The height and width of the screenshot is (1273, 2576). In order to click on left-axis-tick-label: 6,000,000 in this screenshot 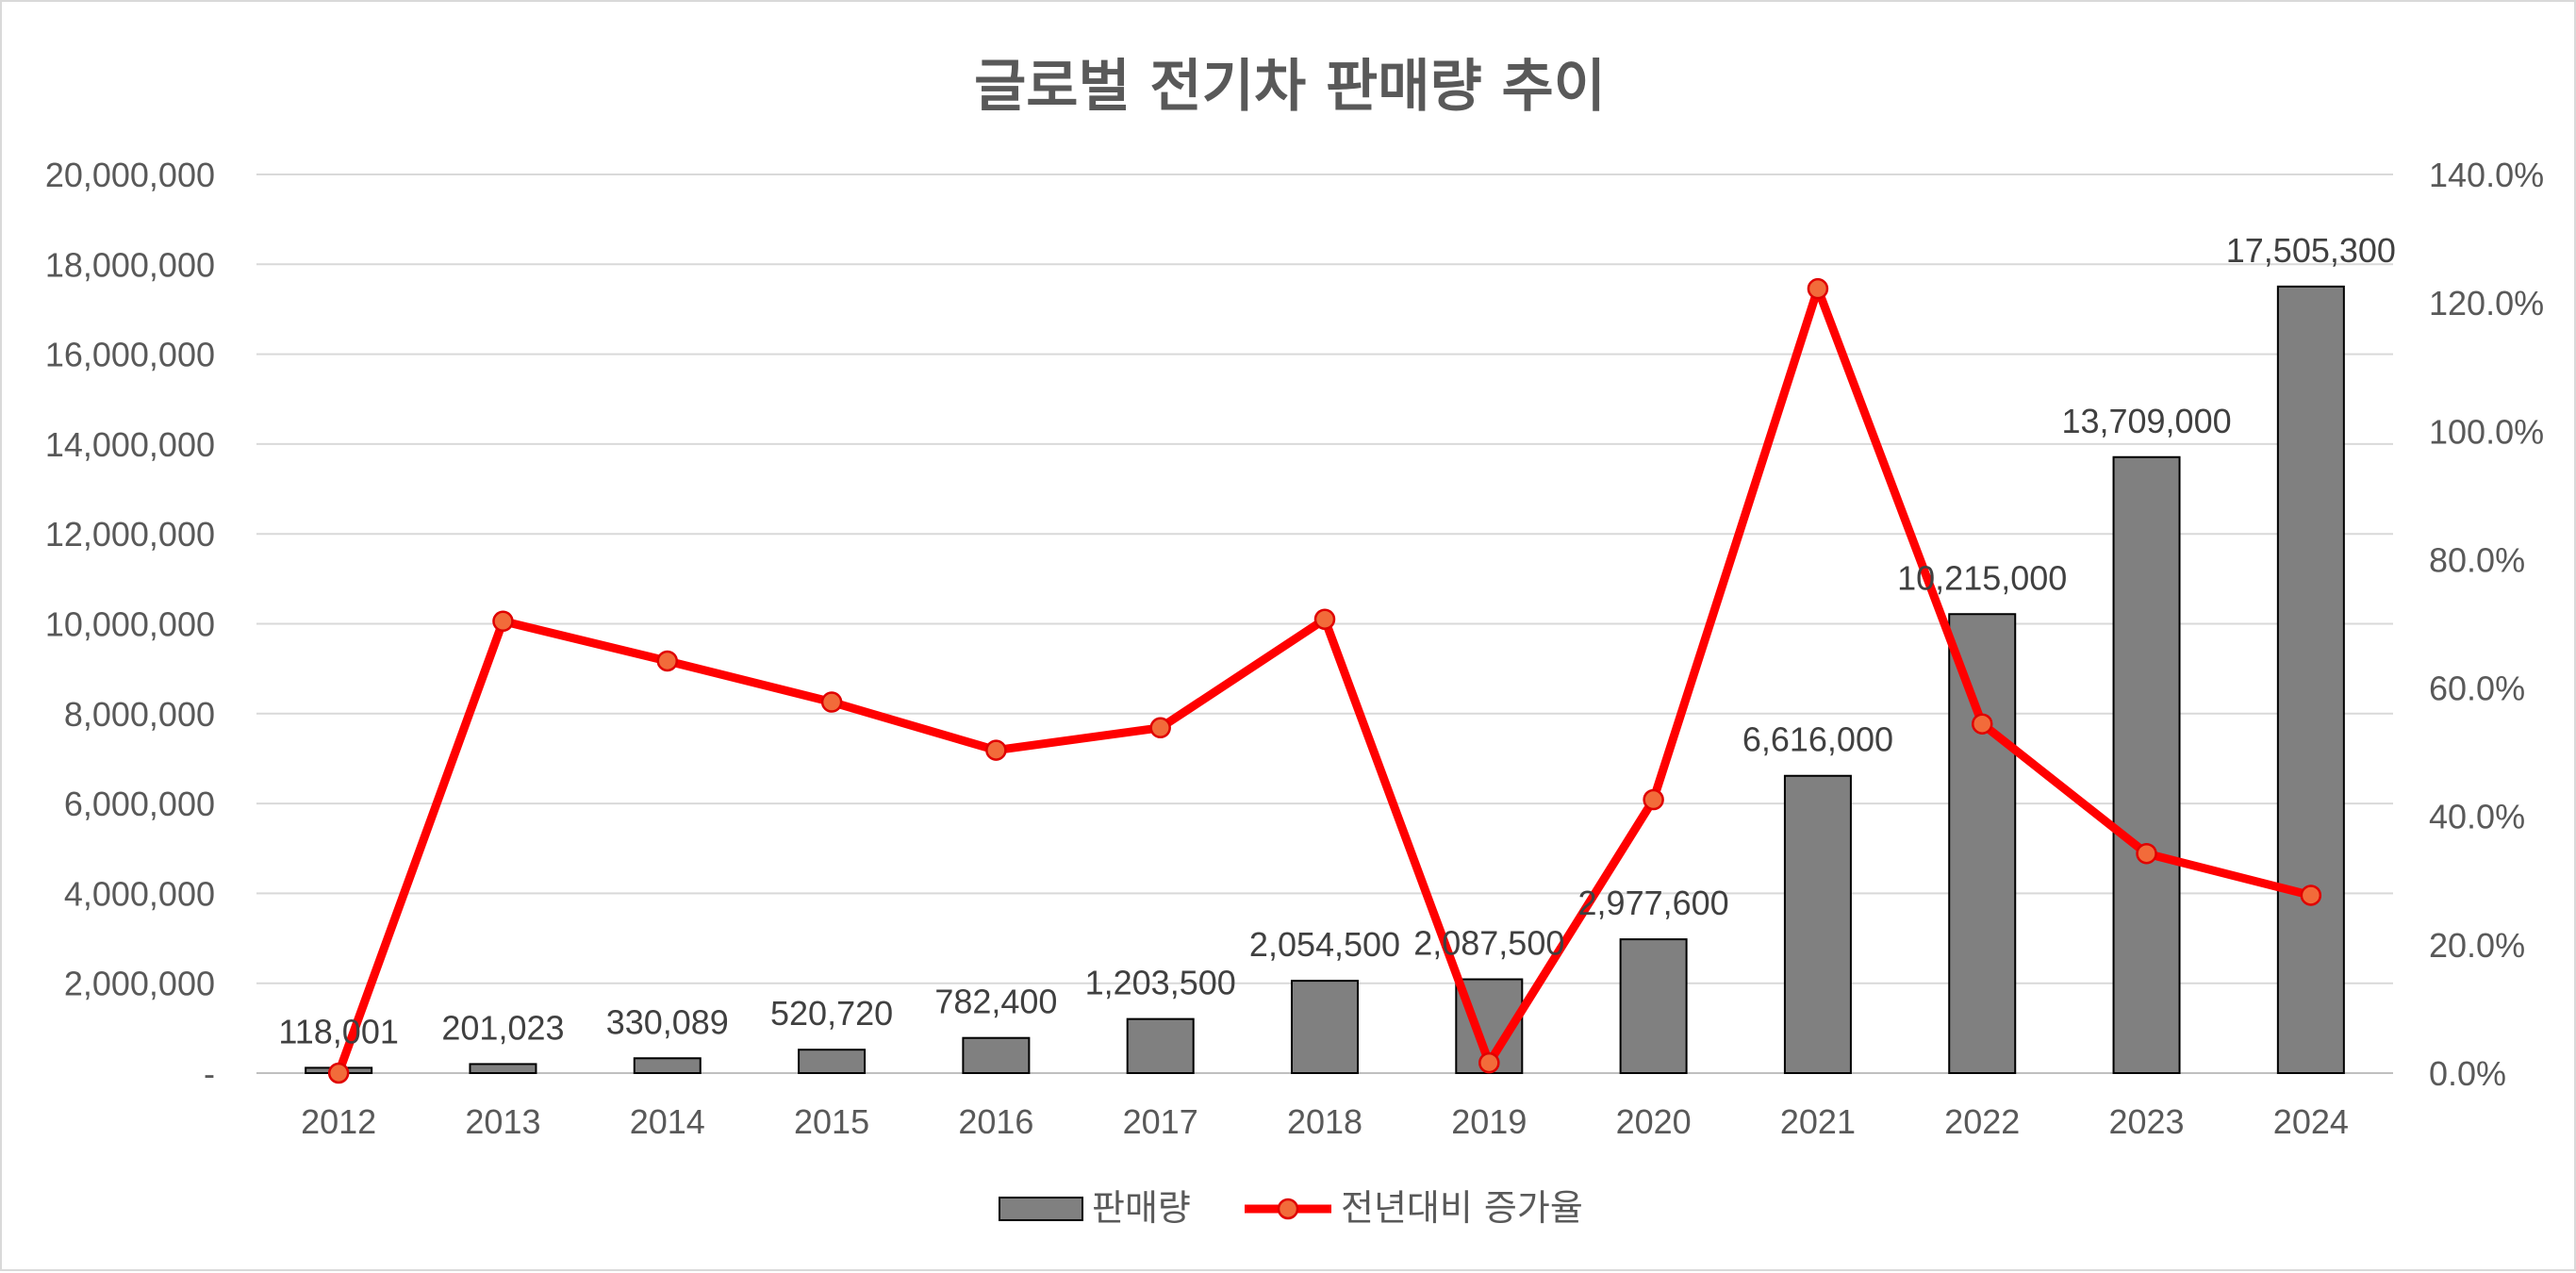, I will do `click(139, 804)`.